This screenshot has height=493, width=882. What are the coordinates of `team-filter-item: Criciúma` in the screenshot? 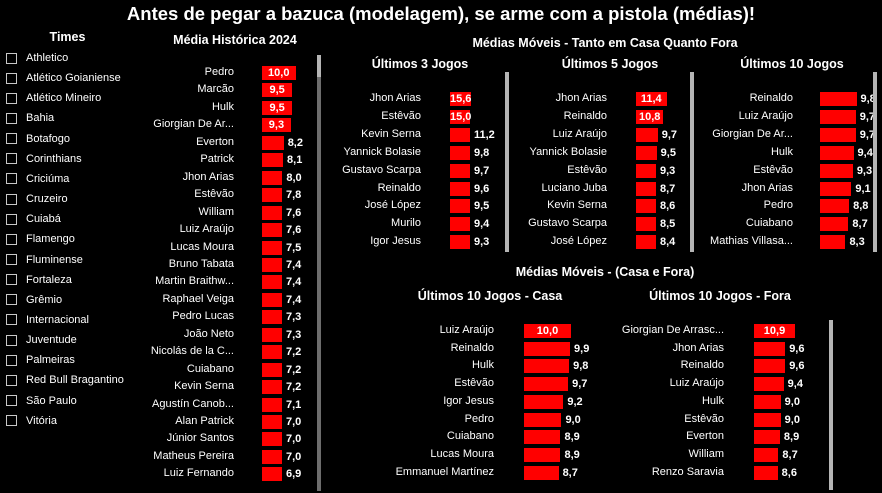 It's located at (37, 179).